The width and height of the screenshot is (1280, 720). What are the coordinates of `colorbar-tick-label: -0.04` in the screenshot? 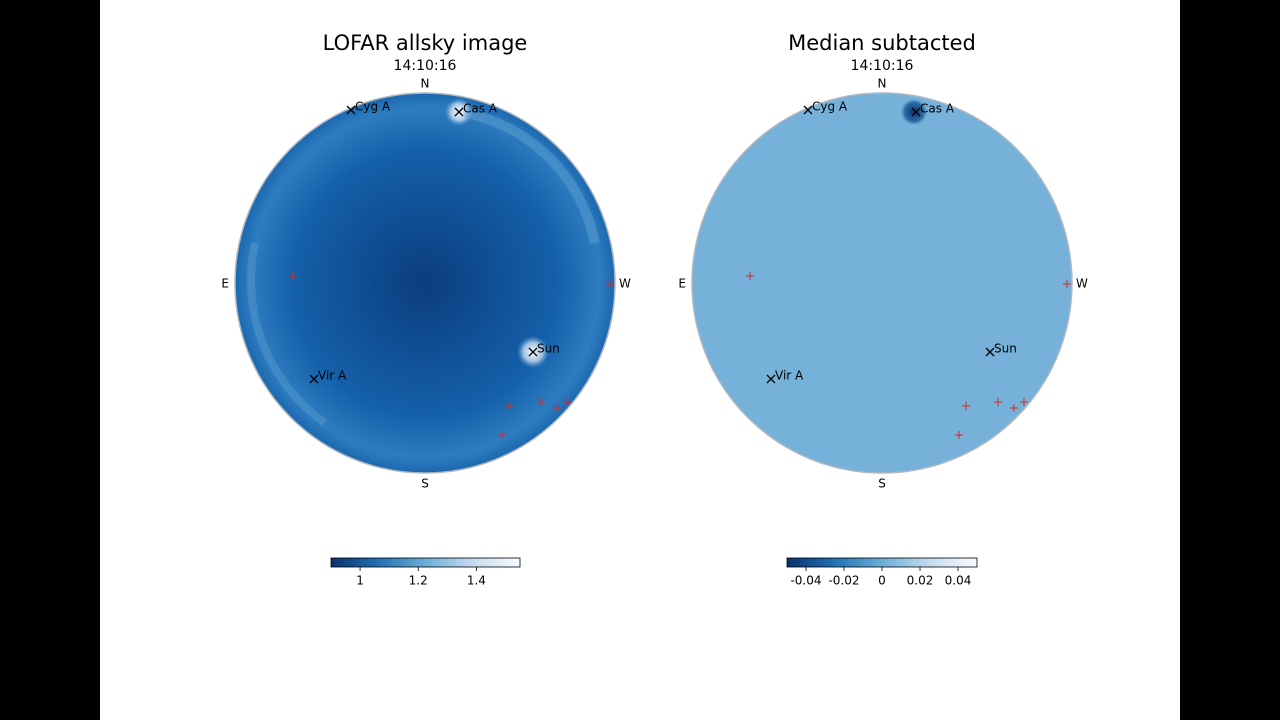 It's located at (805, 581).